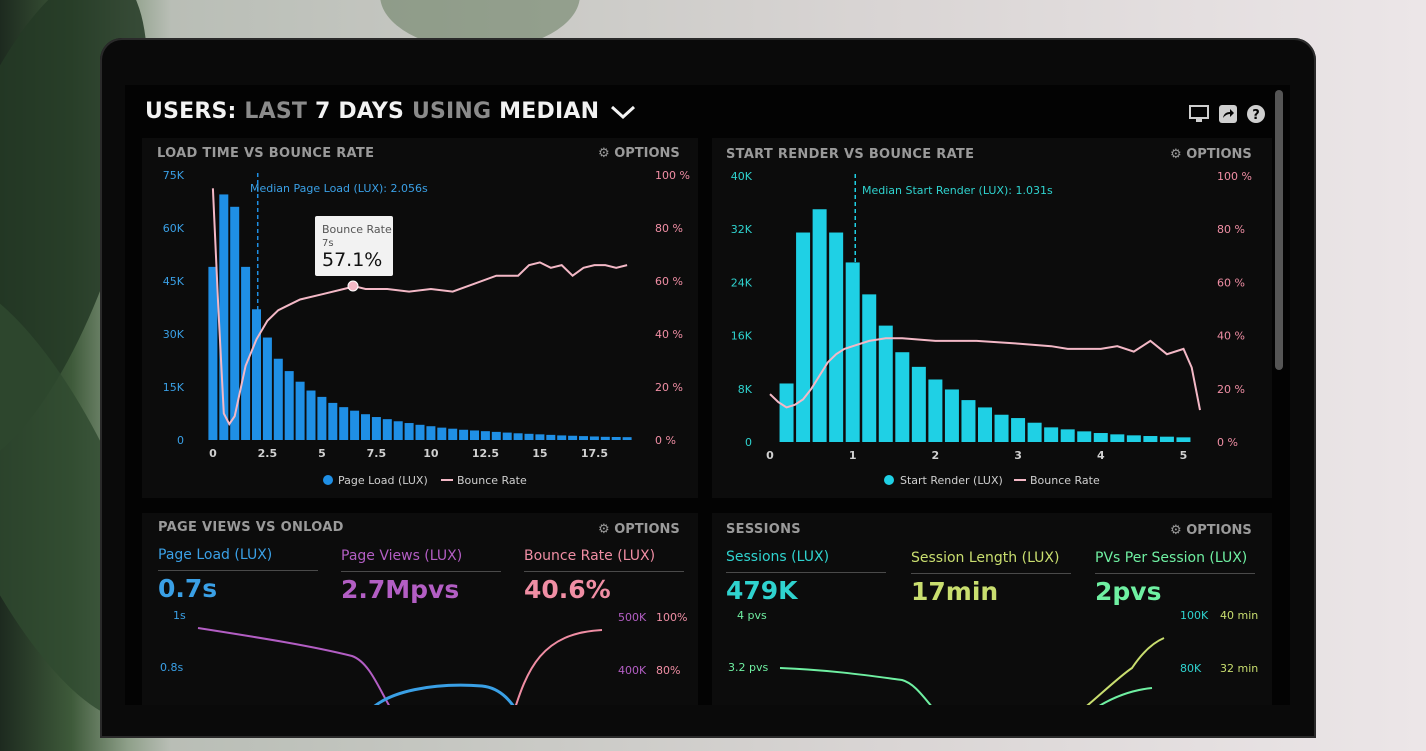 This screenshot has height=751, width=1426. Describe the element at coordinates (174, 334) in the screenshot. I see `y-tick-left: 30K` at that location.